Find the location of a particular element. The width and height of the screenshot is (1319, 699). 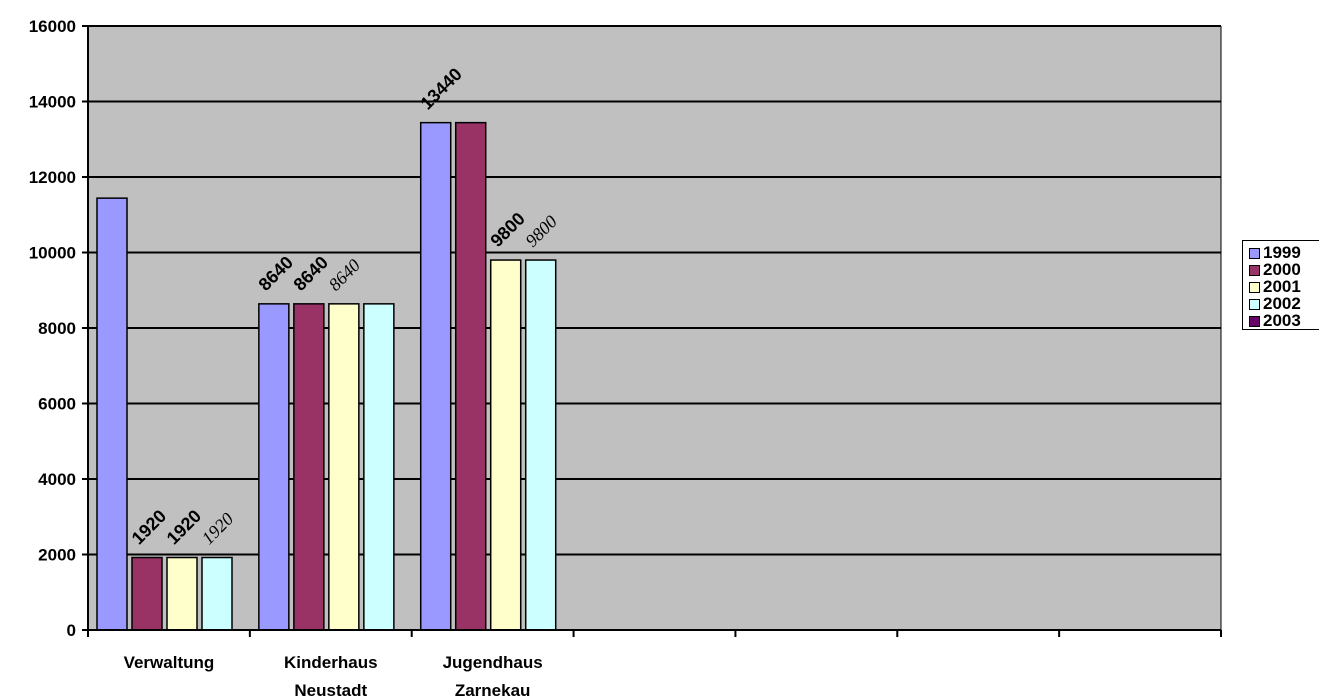

legend-item-2003: 2003 is located at coordinates (1275, 320).